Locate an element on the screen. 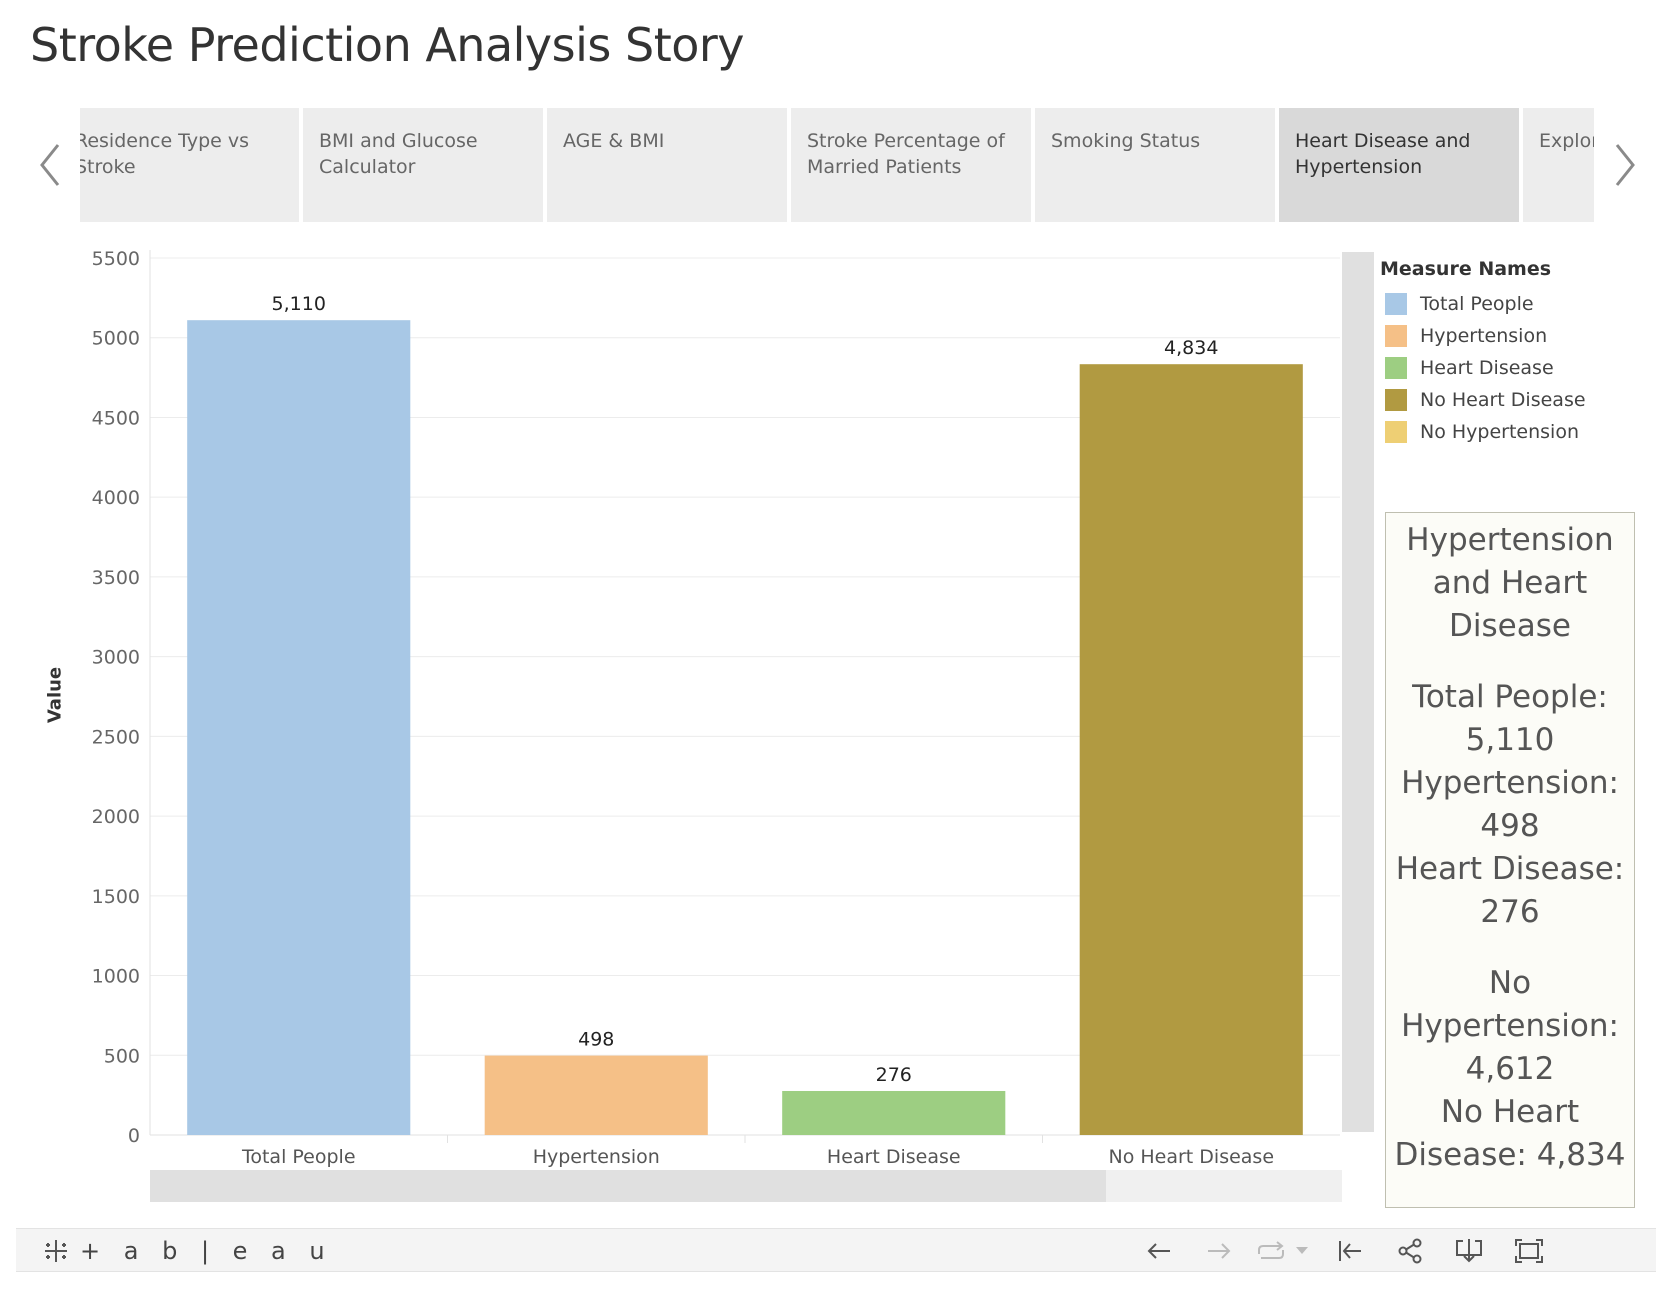 This screenshot has height=1294, width=1668. tableau-logo-text: + a b | e a u is located at coordinates (206, 1251).